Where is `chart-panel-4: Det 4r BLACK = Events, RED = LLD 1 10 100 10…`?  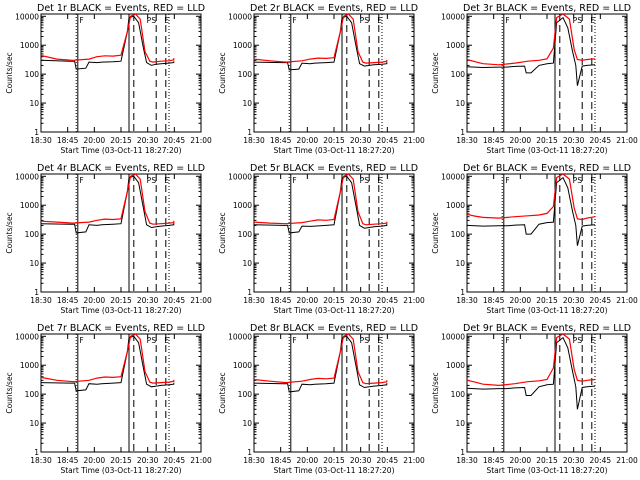
chart-panel-4: Det 4r BLACK = Events, RED = LLD 1 10 100 10… is located at coordinates (108, 239).